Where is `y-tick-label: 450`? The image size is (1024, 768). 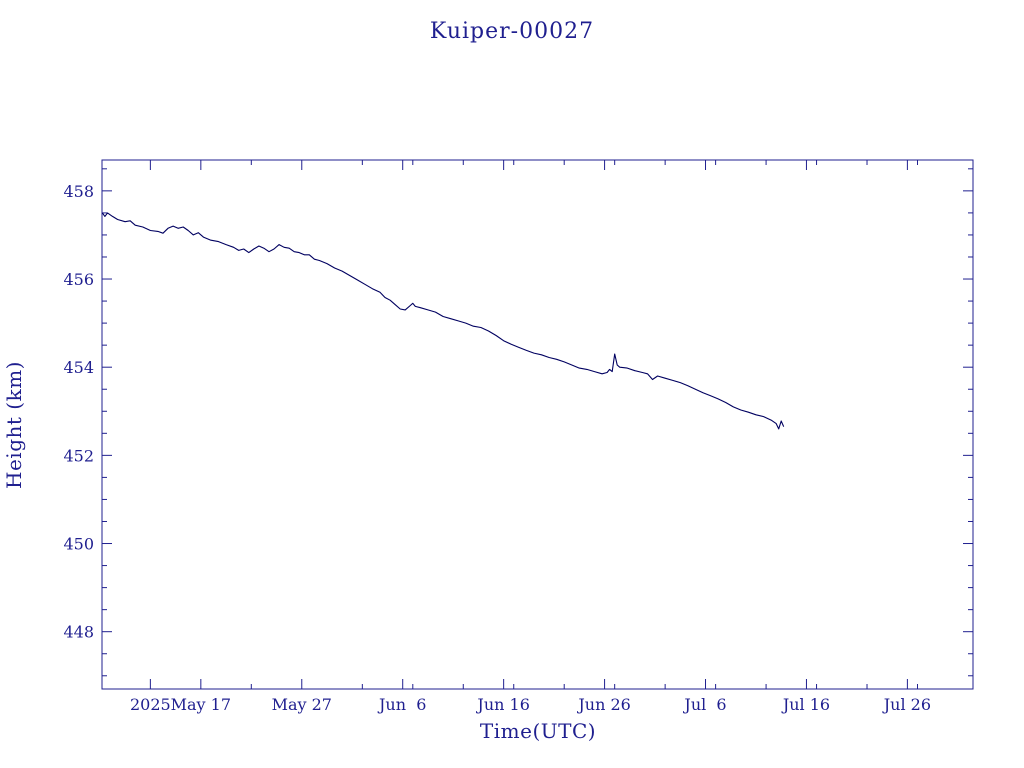
y-tick-label: 450 is located at coordinates (78, 544).